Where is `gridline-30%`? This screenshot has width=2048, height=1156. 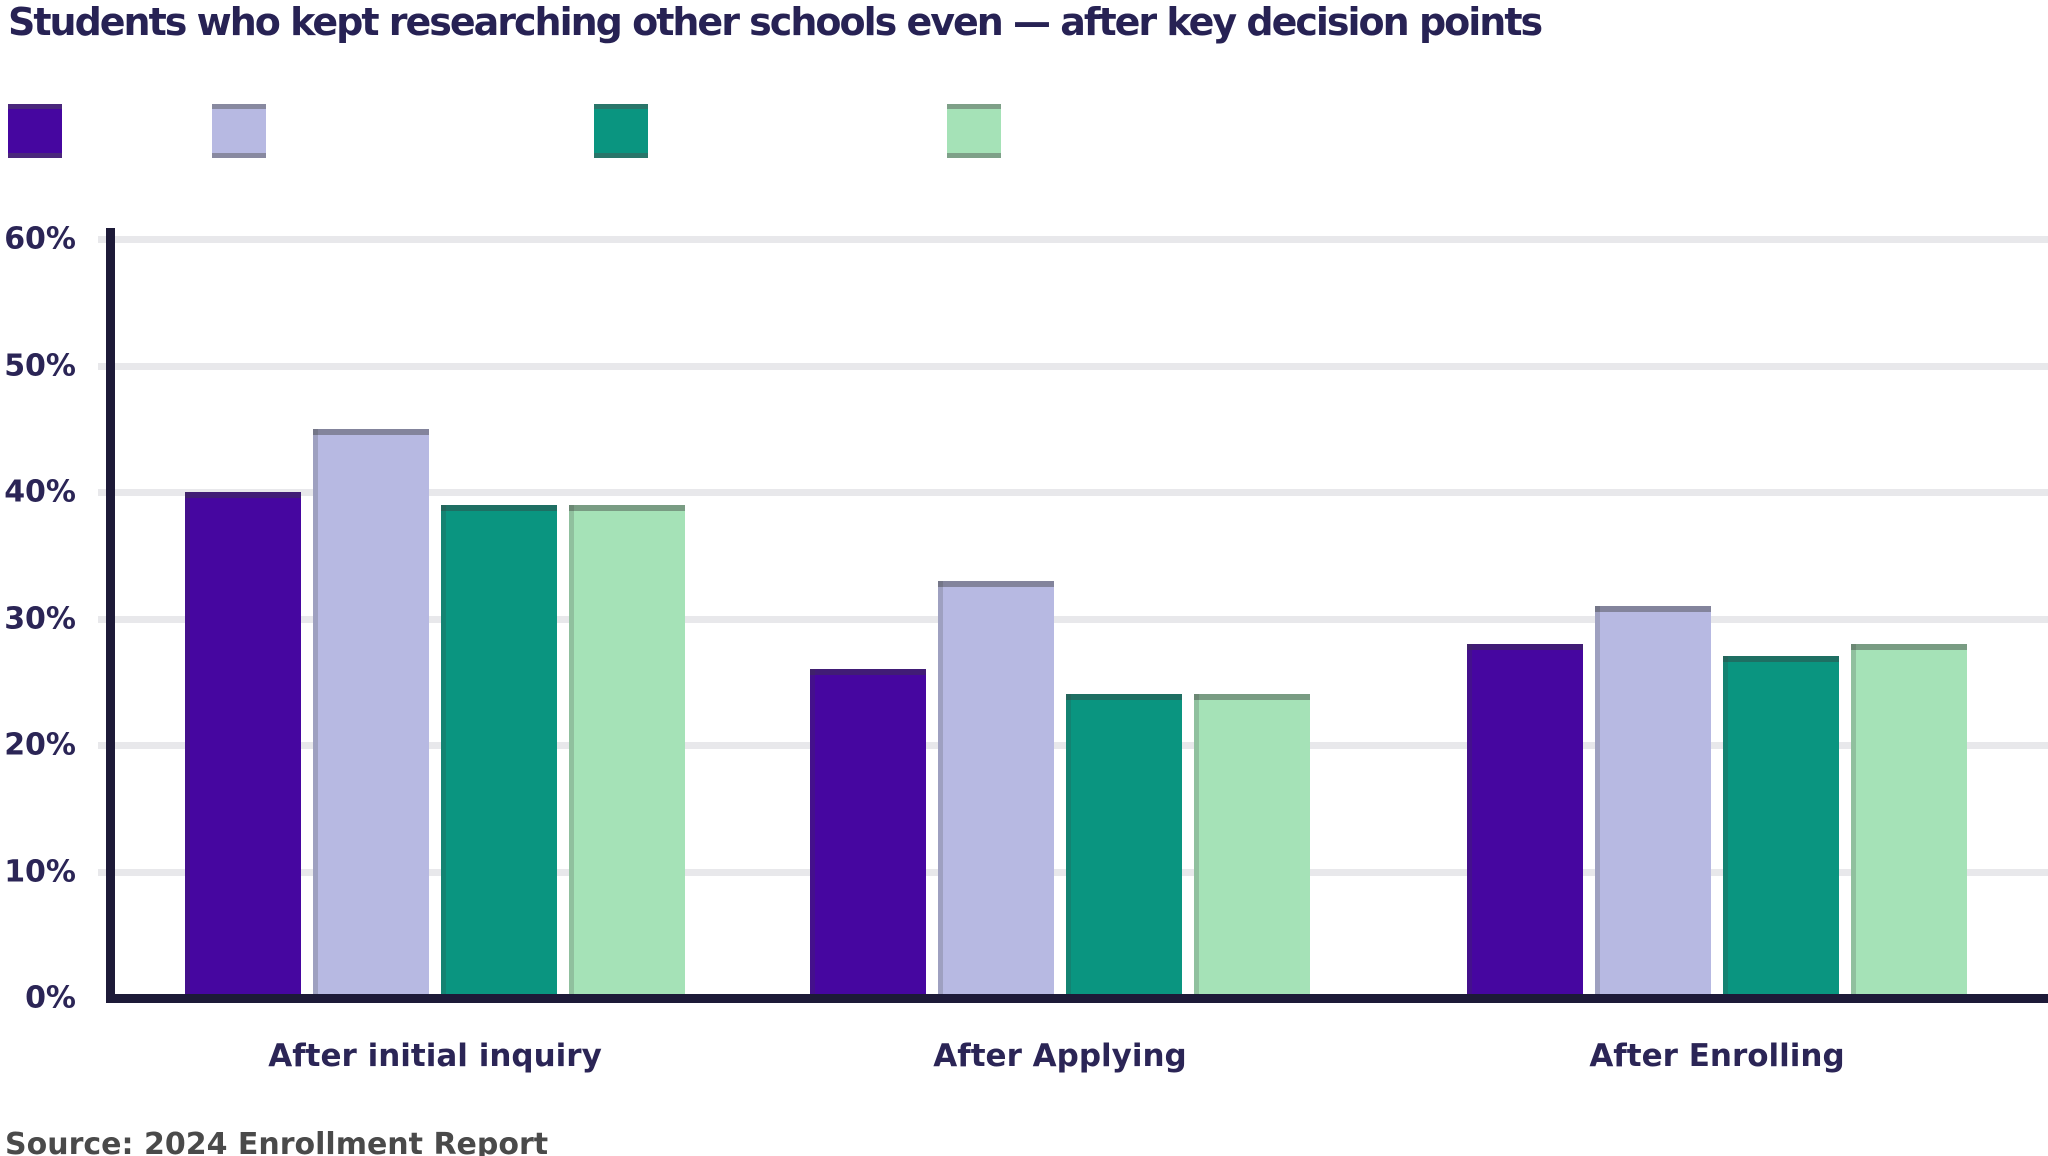 gridline-30% is located at coordinates (1073, 619).